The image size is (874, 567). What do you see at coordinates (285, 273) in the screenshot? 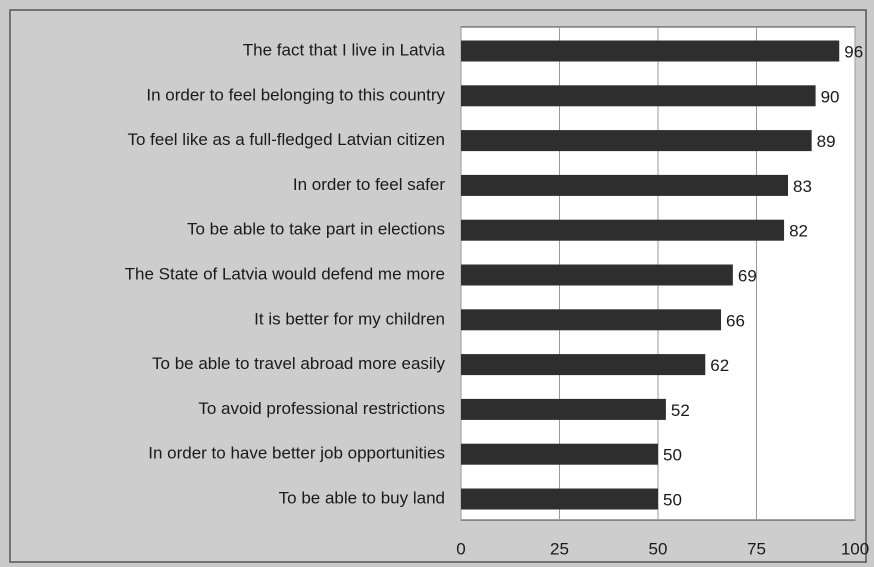
I see `y-tick-label: The State of Latvia would defend me more` at bounding box center [285, 273].